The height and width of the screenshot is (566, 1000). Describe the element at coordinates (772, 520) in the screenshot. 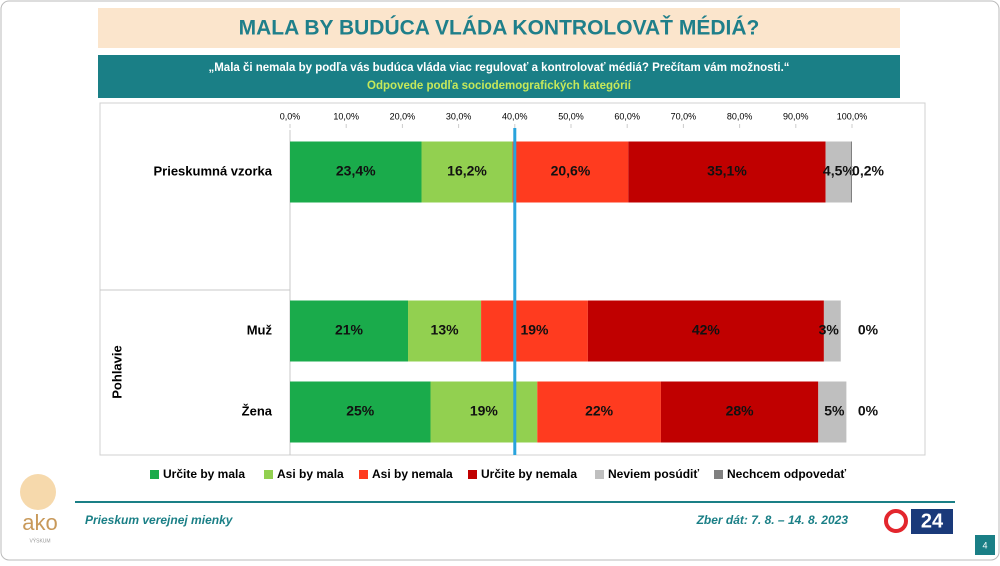

I see `footer-dates: Zber dát: 7. 8. – 14. 8. 2023` at that location.